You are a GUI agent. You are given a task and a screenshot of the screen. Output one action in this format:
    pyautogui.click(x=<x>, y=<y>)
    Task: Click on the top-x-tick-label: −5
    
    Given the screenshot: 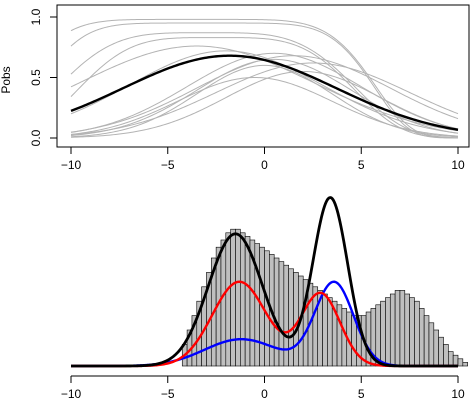 What is the action you would take?
    pyautogui.click(x=168, y=165)
    